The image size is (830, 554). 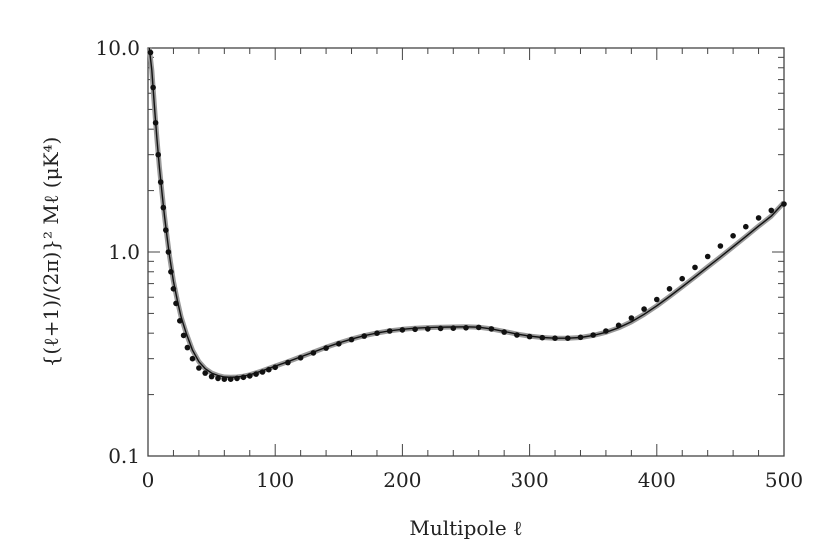 I want to click on x-tick-label: 300, so click(x=530, y=480).